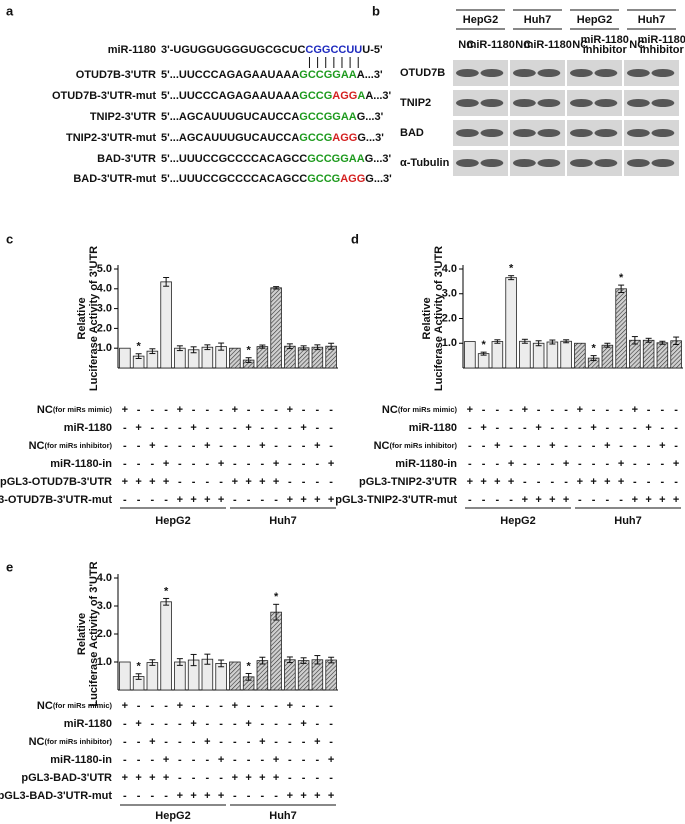  Describe the element at coordinates (424, 445) in the screenshot. I see `condition-sublabel: (for miRs inhibitor)` at that location.